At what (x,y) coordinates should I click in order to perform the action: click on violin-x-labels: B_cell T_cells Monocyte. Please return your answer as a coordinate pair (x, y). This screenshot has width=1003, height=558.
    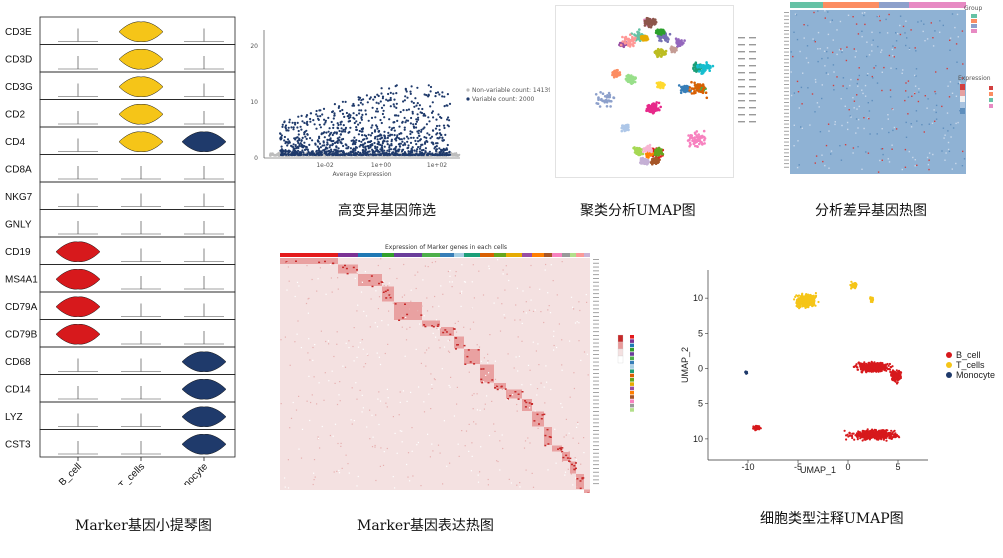
    Looking at the image, I should click on (133, 471).